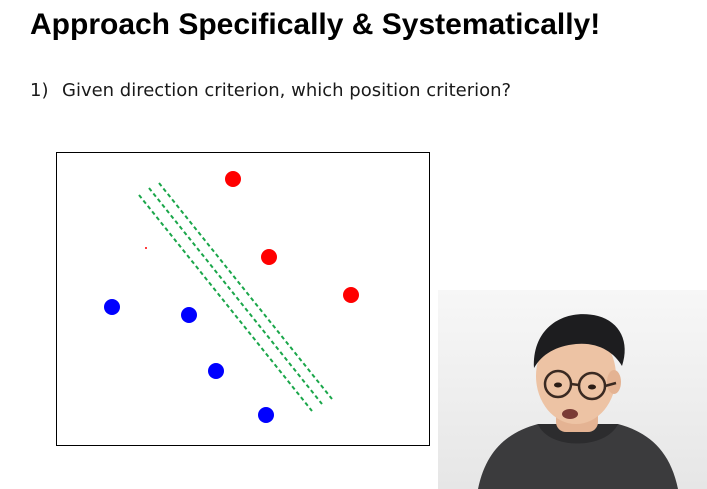 The image size is (707, 489). I want to click on boundary-line-lower, so click(225, 303).